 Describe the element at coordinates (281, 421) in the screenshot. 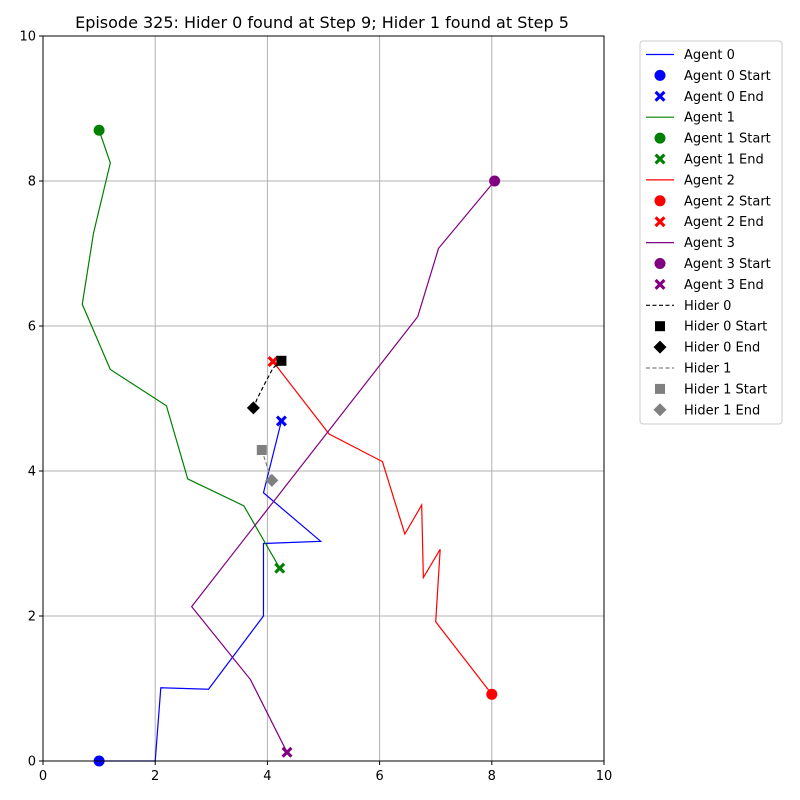

I see `agent-0-end-marker` at that location.